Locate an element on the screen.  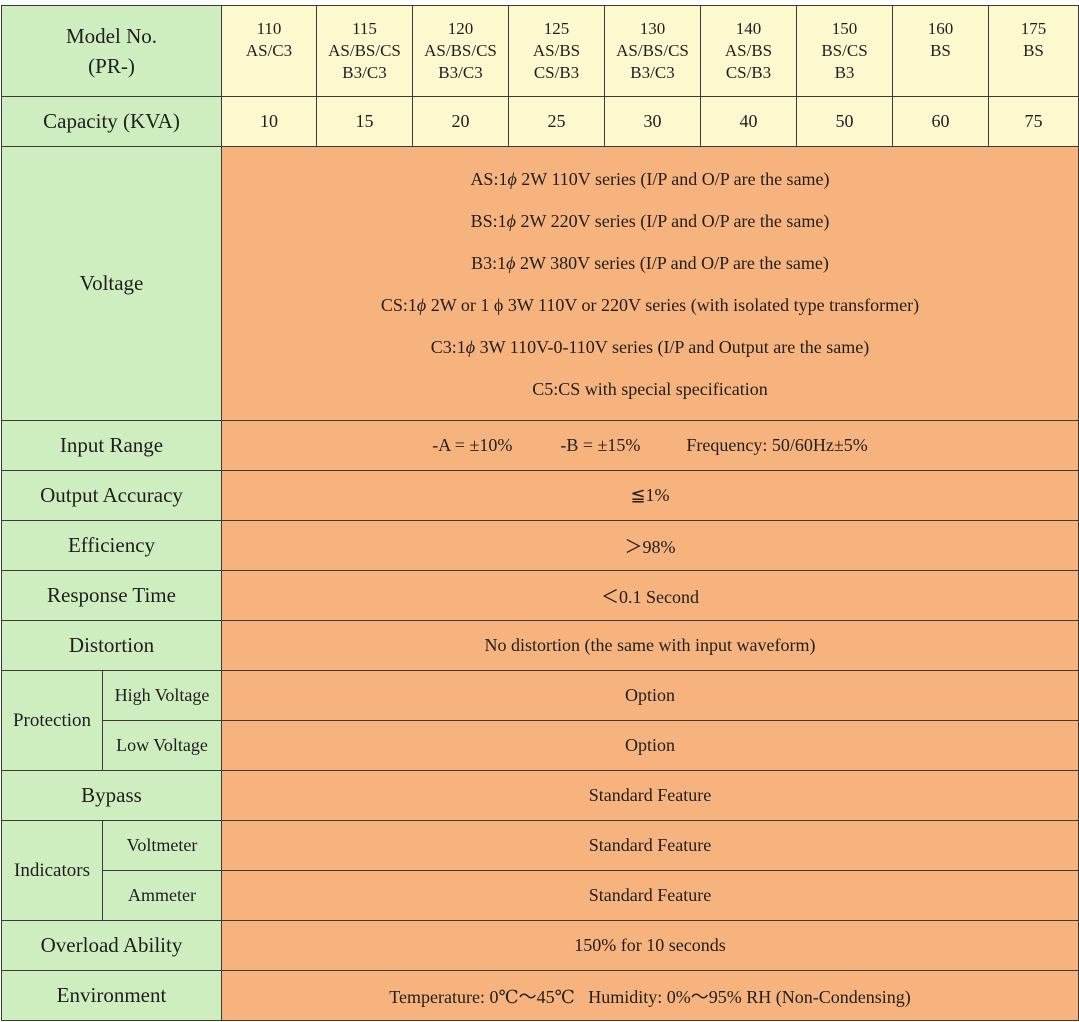
capacity-value: 60 is located at coordinates (940, 121).